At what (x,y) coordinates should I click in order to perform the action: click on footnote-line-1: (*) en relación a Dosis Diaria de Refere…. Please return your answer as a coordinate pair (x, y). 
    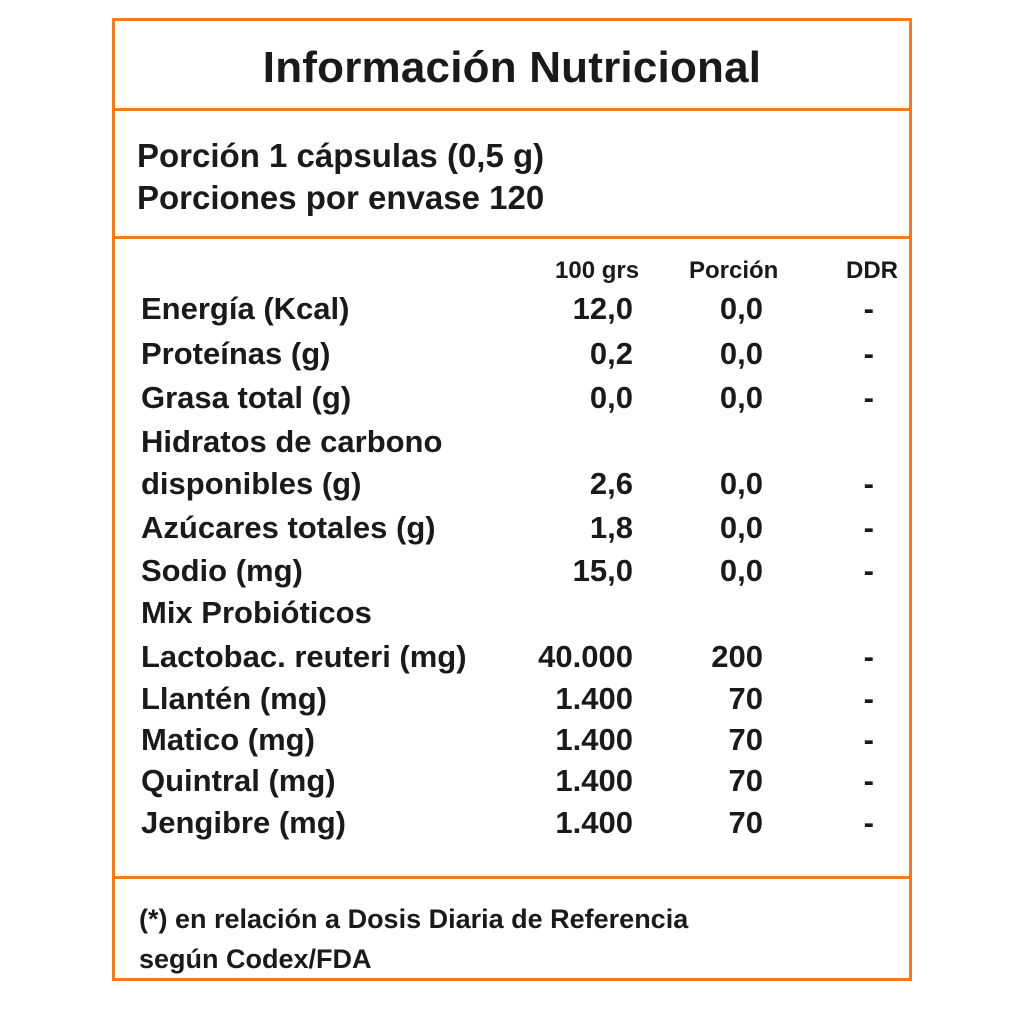
    Looking at the image, I should click on (414, 919).